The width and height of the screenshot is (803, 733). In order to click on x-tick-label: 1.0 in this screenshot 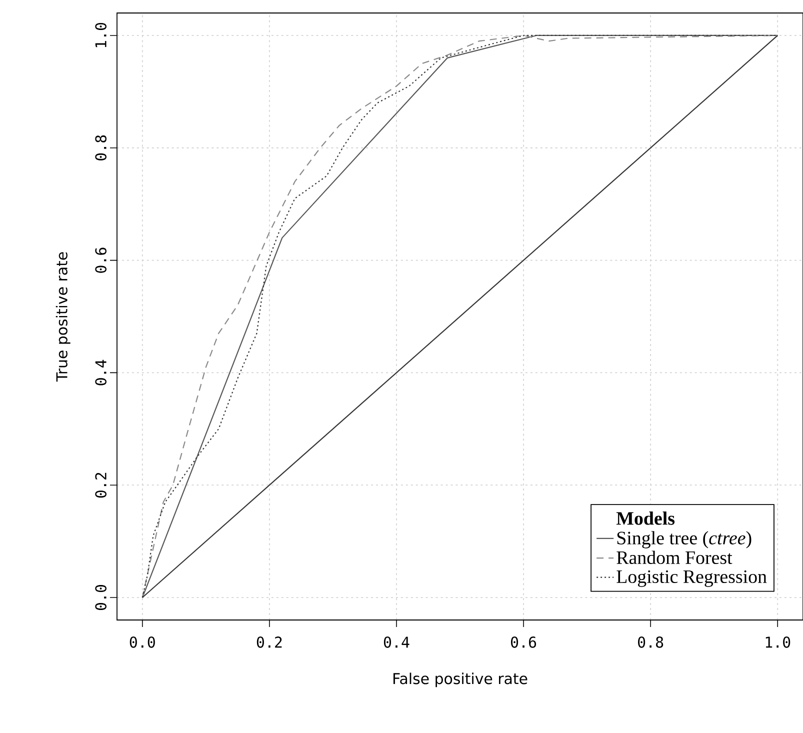, I will do `click(778, 642)`.